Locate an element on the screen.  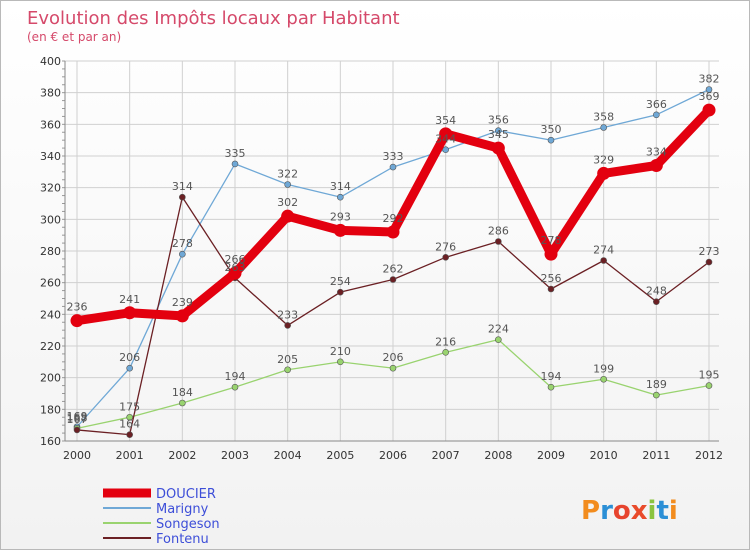
data-label-marigny: 344 is located at coordinates (445, 139).